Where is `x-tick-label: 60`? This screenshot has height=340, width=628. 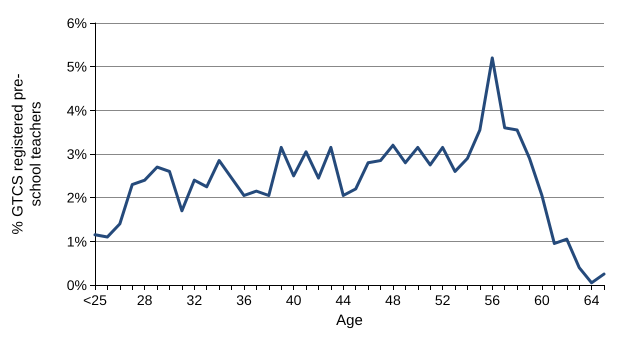 x-tick-label: 60 is located at coordinates (542, 300).